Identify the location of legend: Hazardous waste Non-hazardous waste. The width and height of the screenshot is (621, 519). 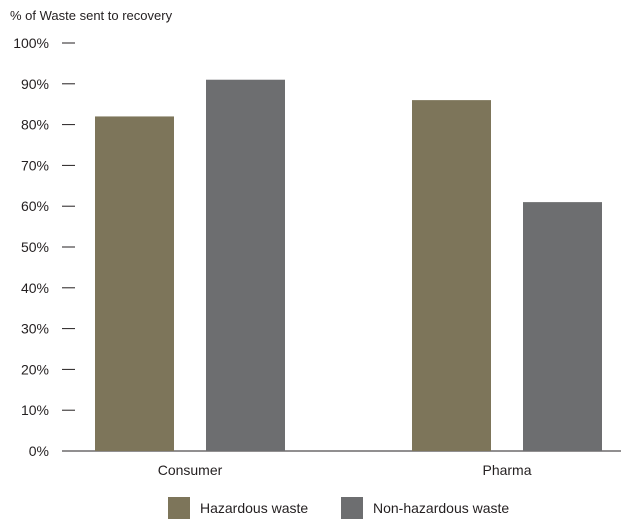
(310, 508).